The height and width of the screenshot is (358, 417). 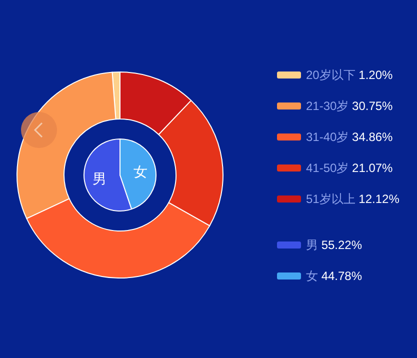 What do you see at coordinates (341, 245) in the screenshot?
I see `data-label: 55.22%` at bounding box center [341, 245].